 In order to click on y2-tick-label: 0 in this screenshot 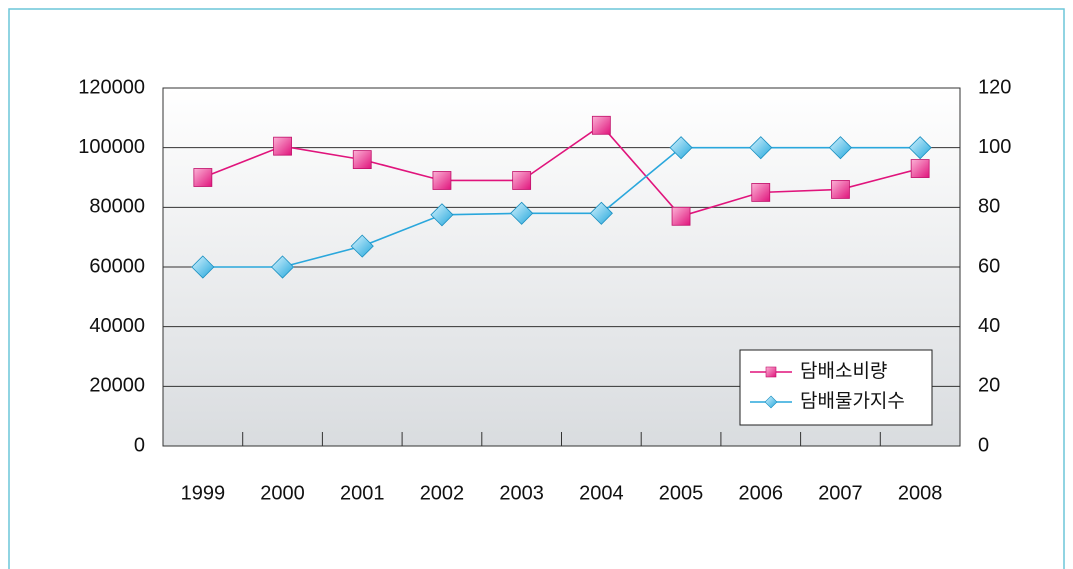, I will do `click(983, 445)`.